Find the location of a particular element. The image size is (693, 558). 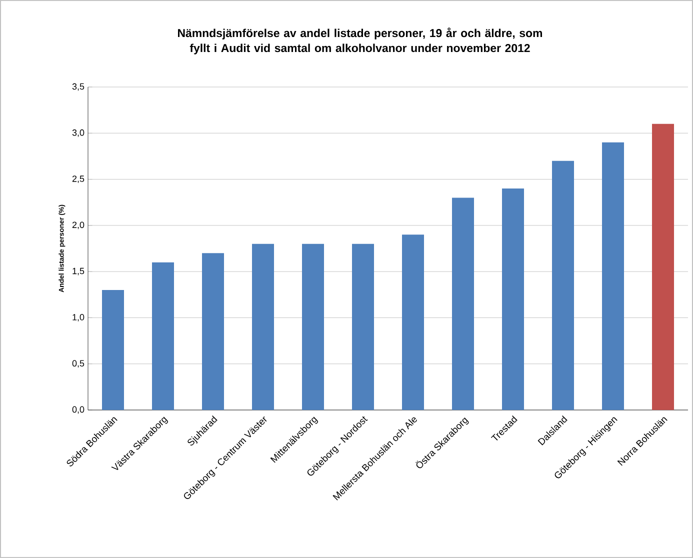

y-tick-label: 1,5 is located at coordinates (78, 272).